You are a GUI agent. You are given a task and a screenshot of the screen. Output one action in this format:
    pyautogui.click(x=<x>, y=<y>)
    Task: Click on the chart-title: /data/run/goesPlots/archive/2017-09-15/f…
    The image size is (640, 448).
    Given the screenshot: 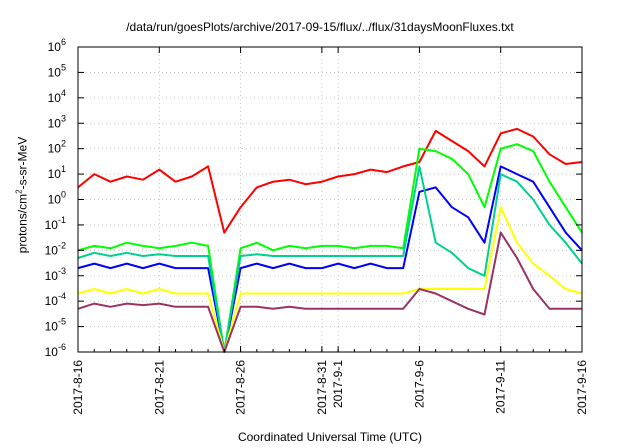 What is the action you would take?
    pyautogui.click(x=320, y=27)
    